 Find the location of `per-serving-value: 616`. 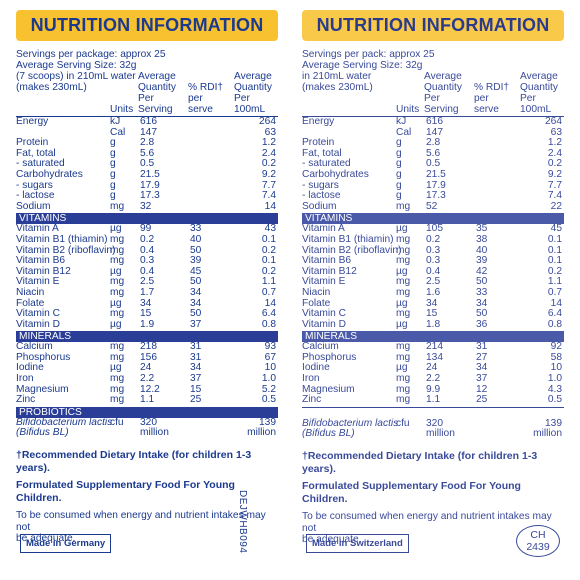

per-serving-value: 616 is located at coordinates (148, 121).